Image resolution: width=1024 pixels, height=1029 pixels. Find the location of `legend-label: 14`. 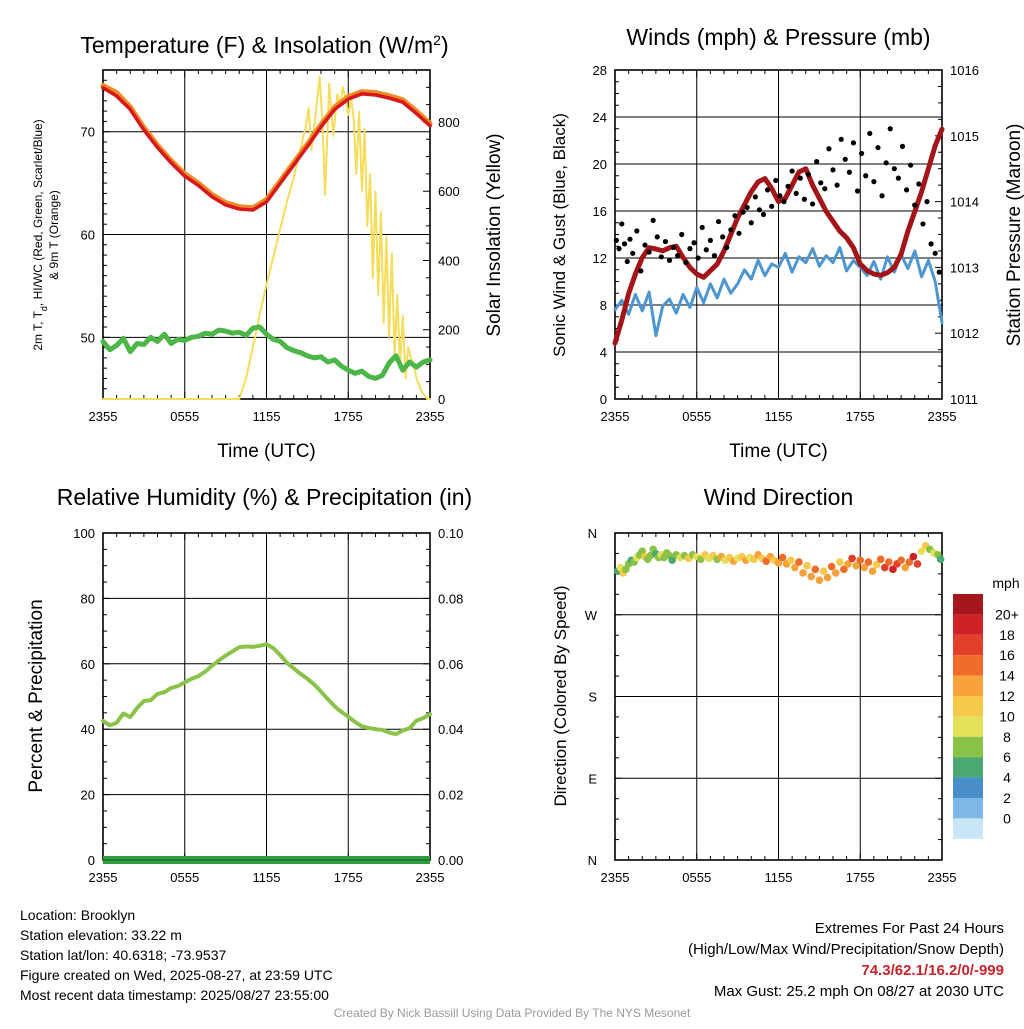

legend-label: 14 is located at coordinates (1007, 676).